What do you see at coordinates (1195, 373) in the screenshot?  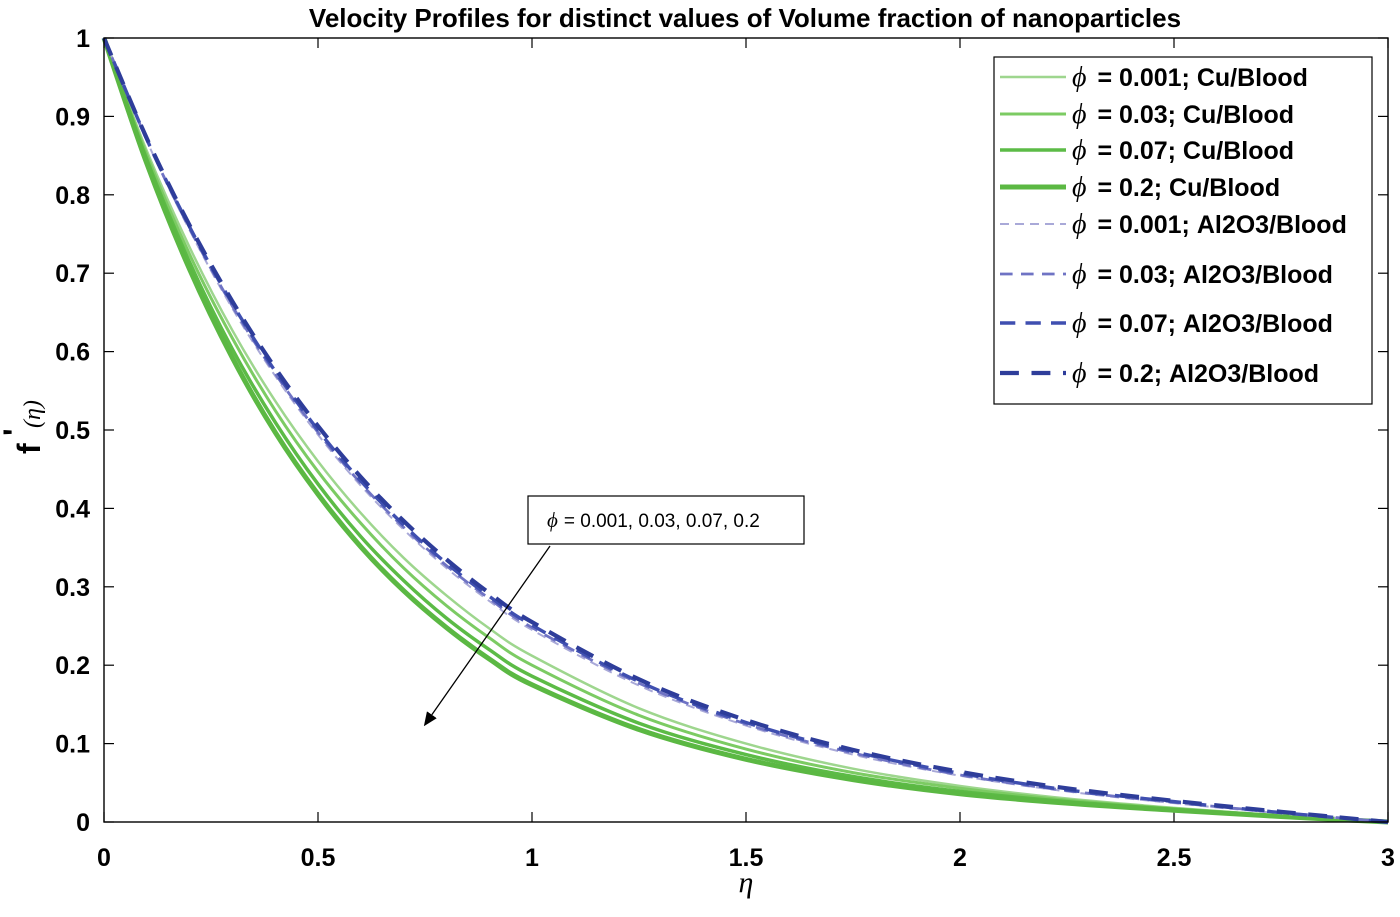 I see `legend-label: ϕ = 0.2; Al2O3/Blood` at bounding box center [1195, 373].